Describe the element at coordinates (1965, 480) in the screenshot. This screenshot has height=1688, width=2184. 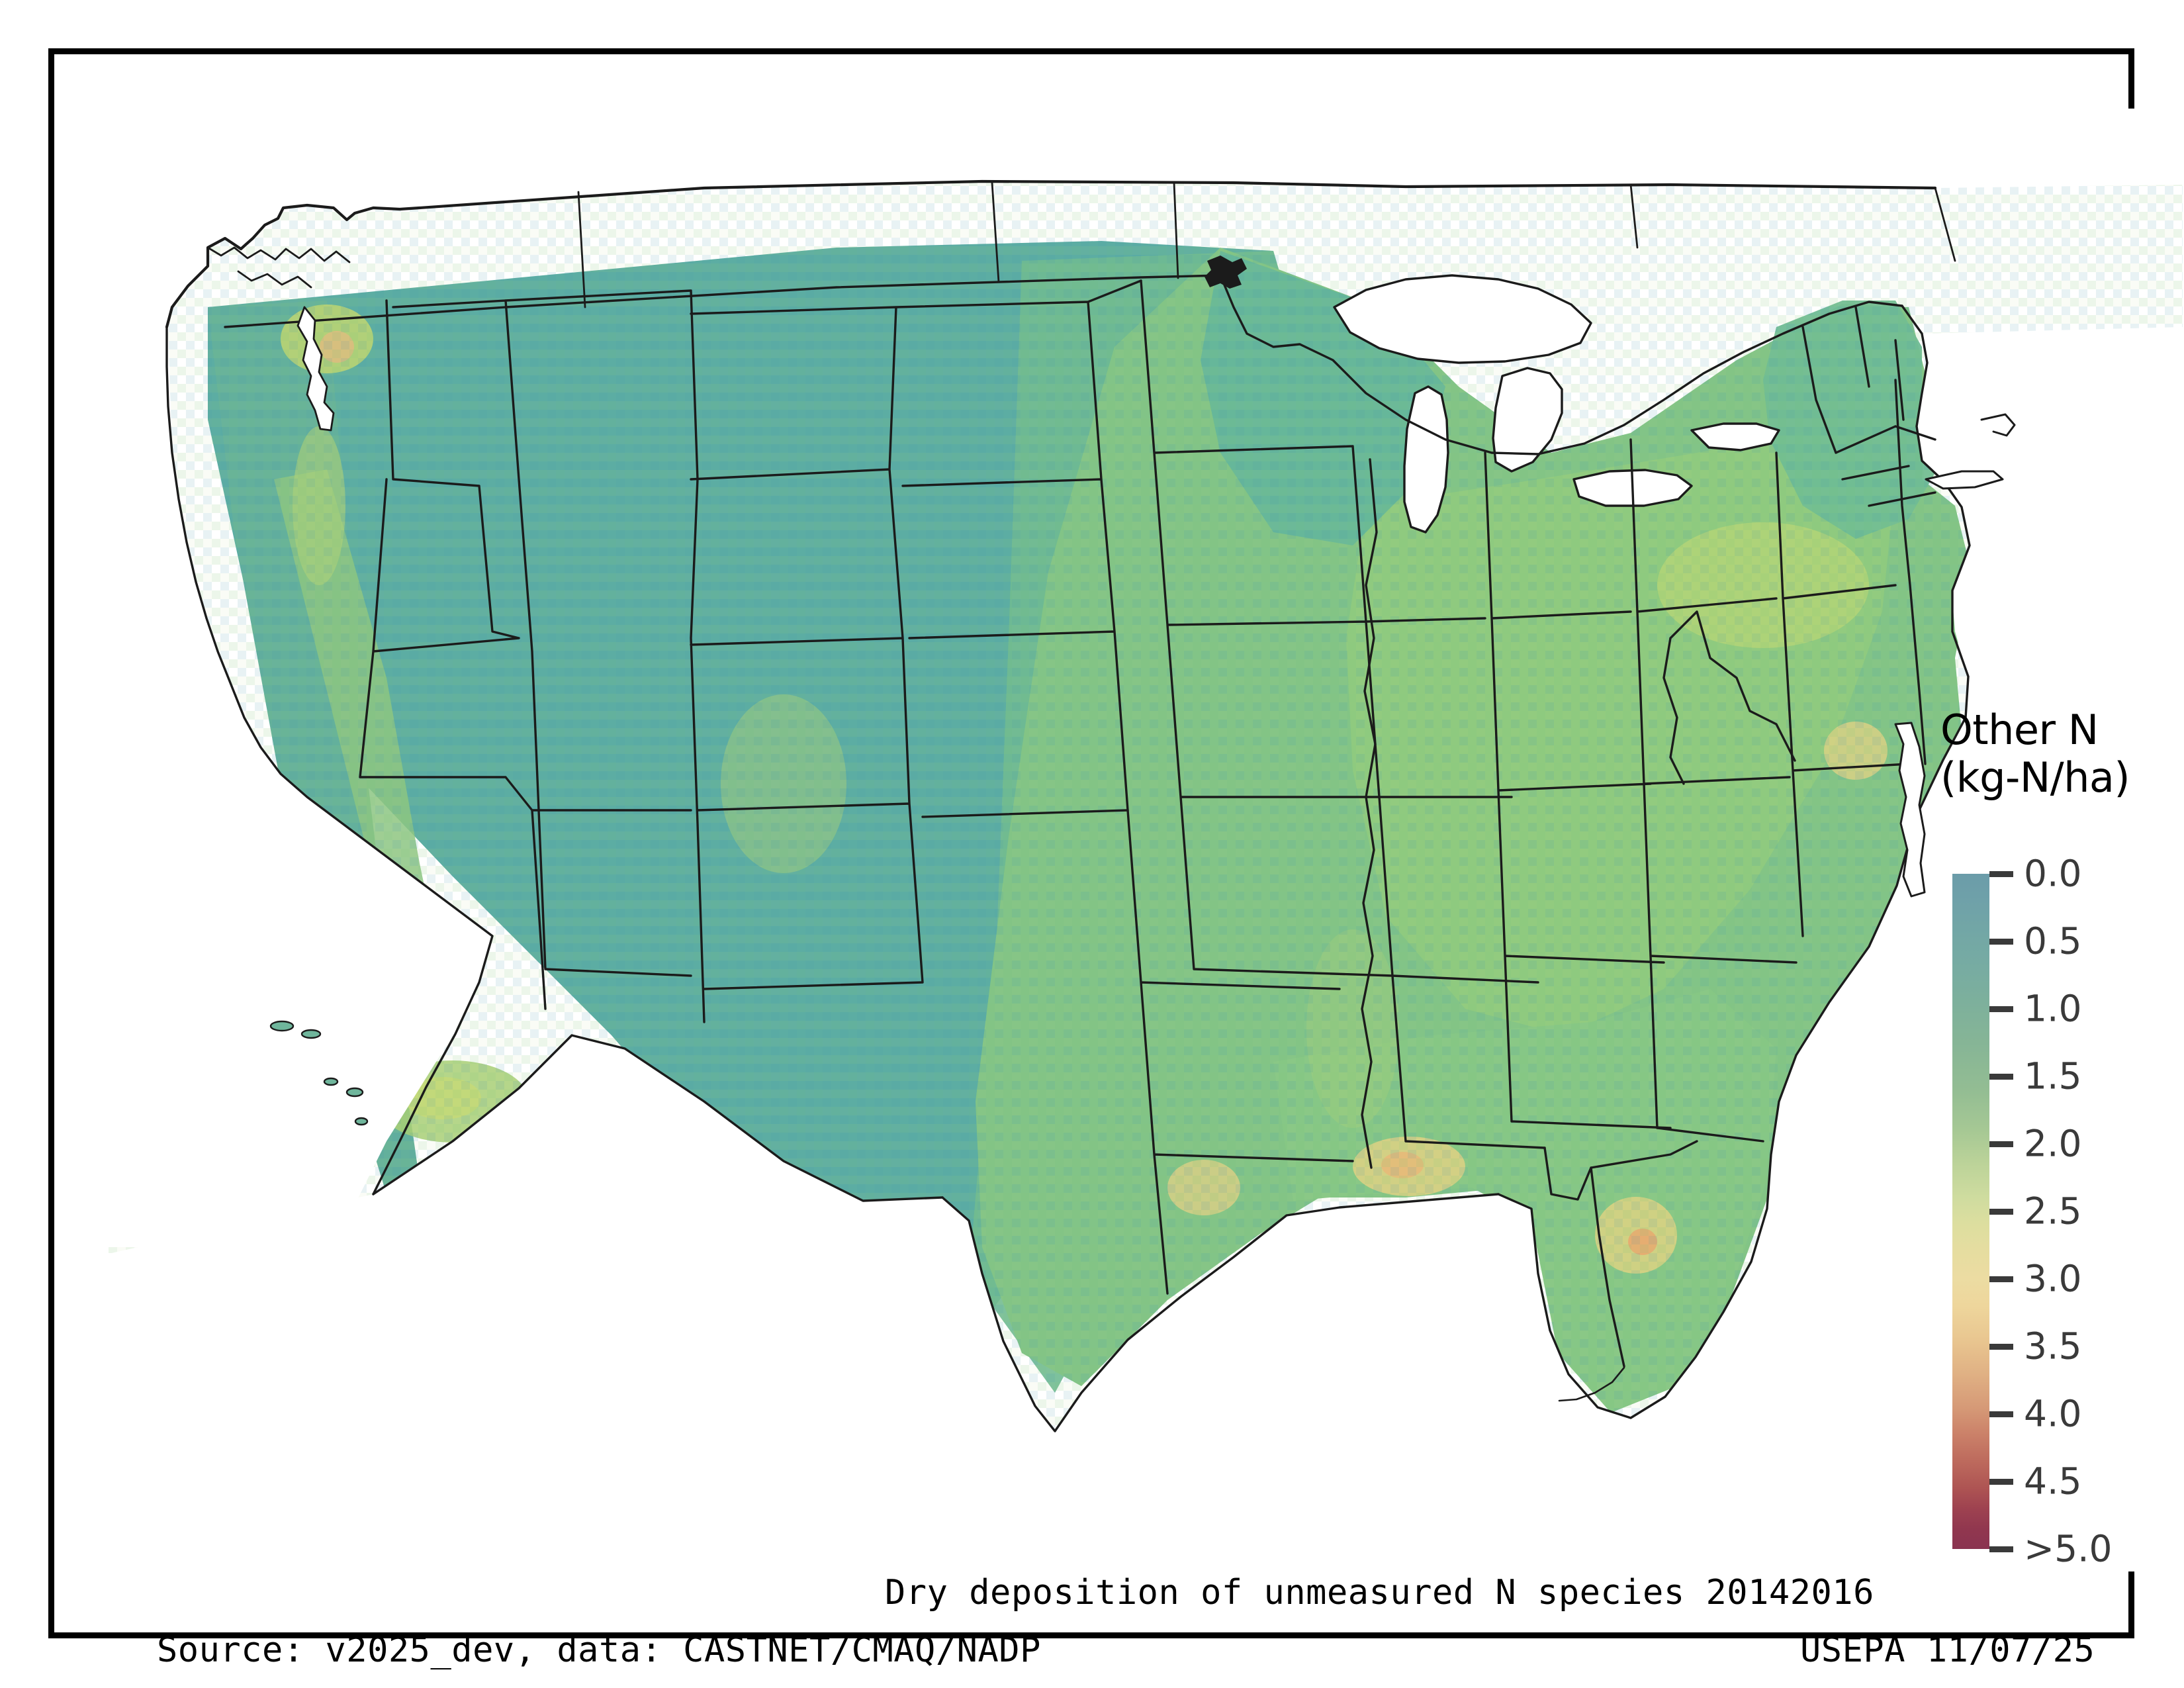
I see `long-island` at that location.